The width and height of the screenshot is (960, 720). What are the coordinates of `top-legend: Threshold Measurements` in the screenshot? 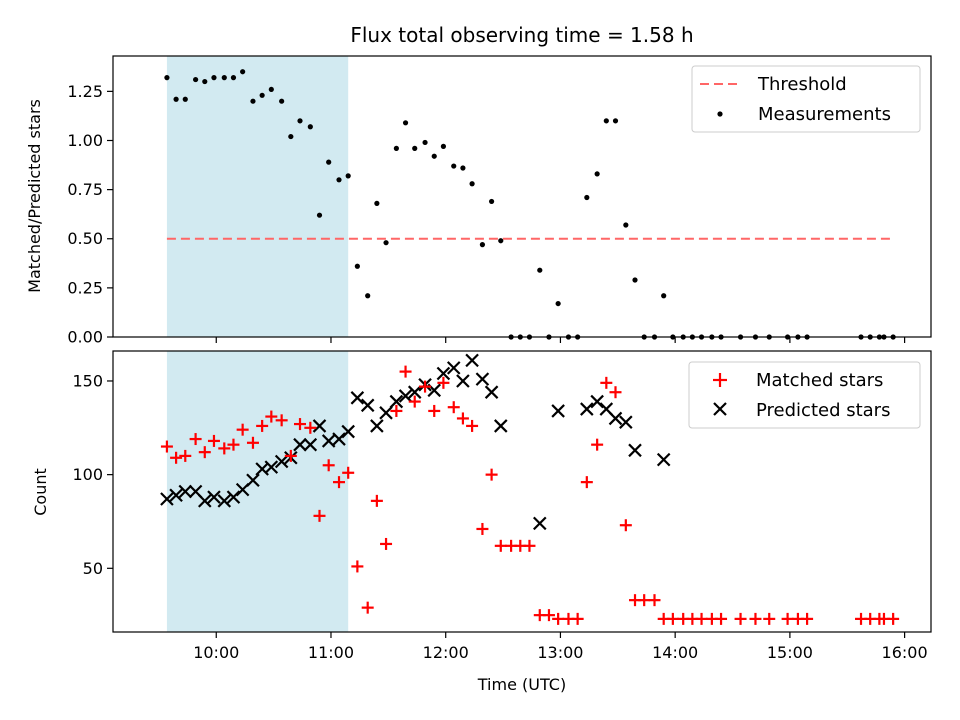 It's located at (806, 99).